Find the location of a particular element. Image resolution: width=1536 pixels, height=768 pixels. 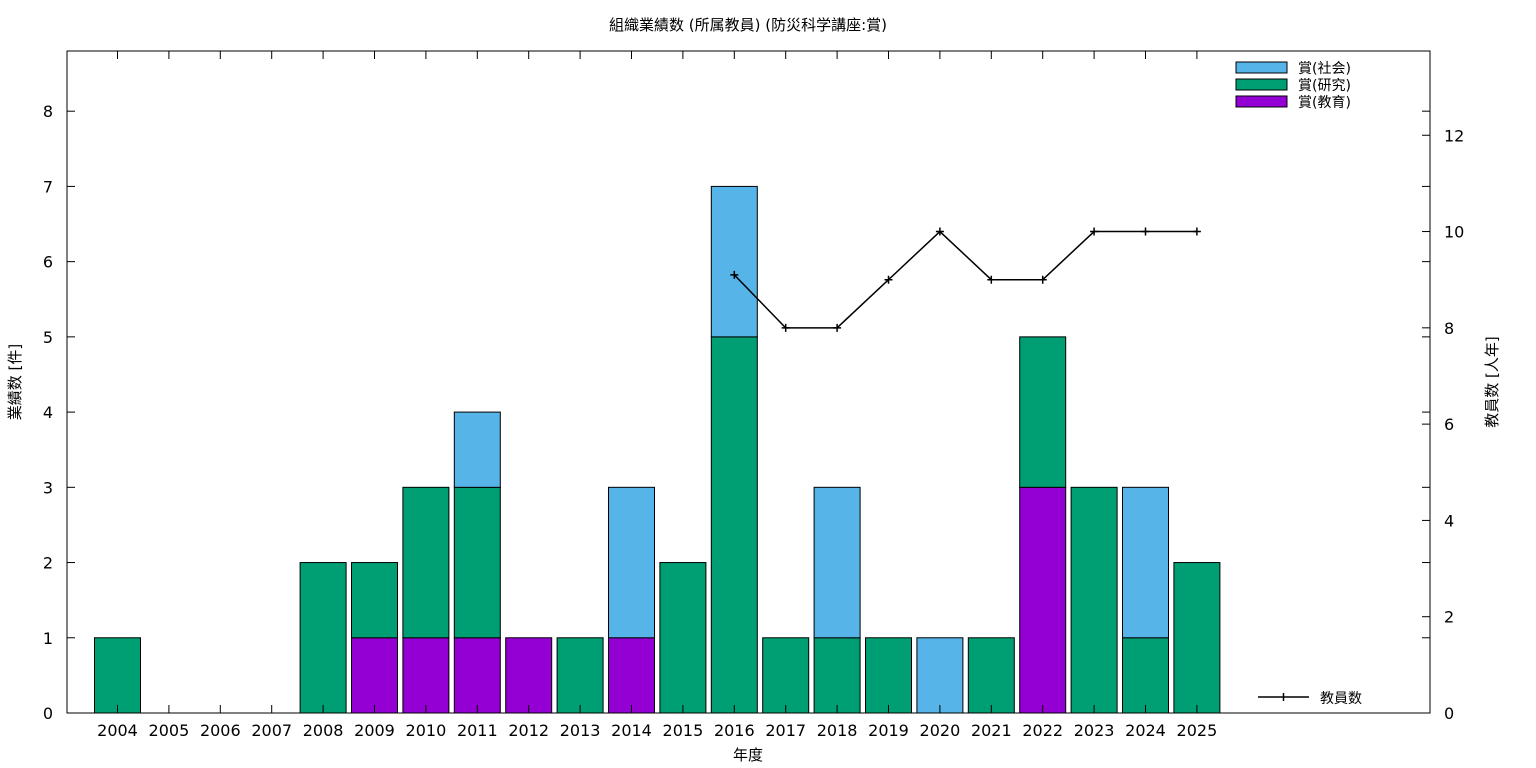

x-tick-label-2022: 2022 is located at coordinates (1042, 730).